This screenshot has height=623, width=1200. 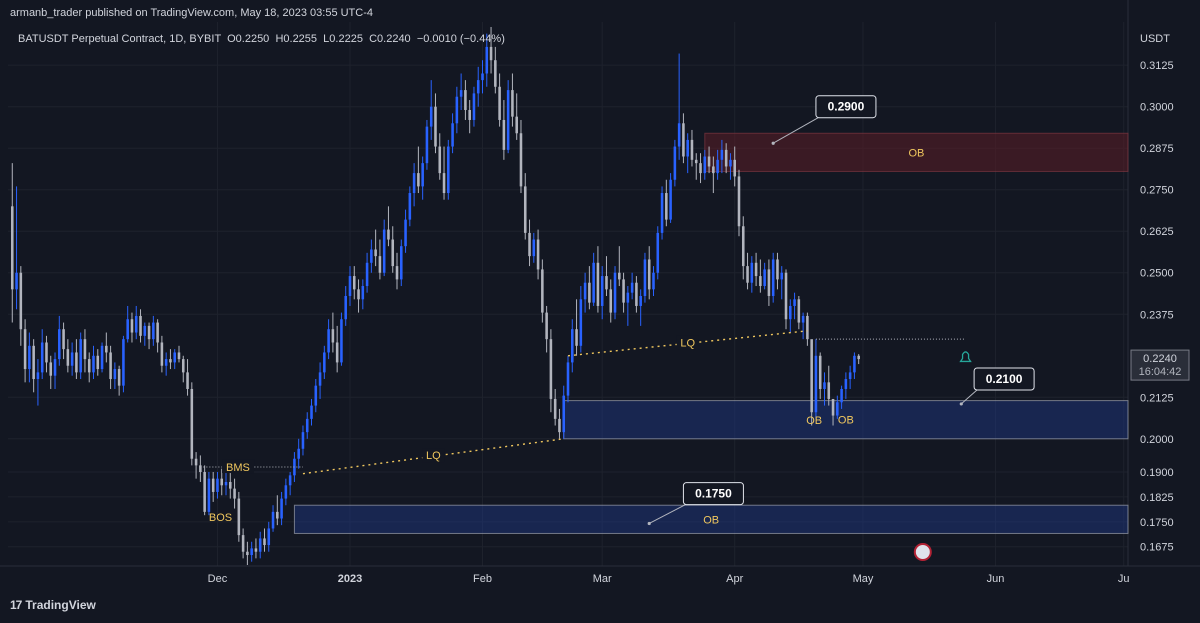 I want to click on price-callout-pointer, so click(x=668, y=513).